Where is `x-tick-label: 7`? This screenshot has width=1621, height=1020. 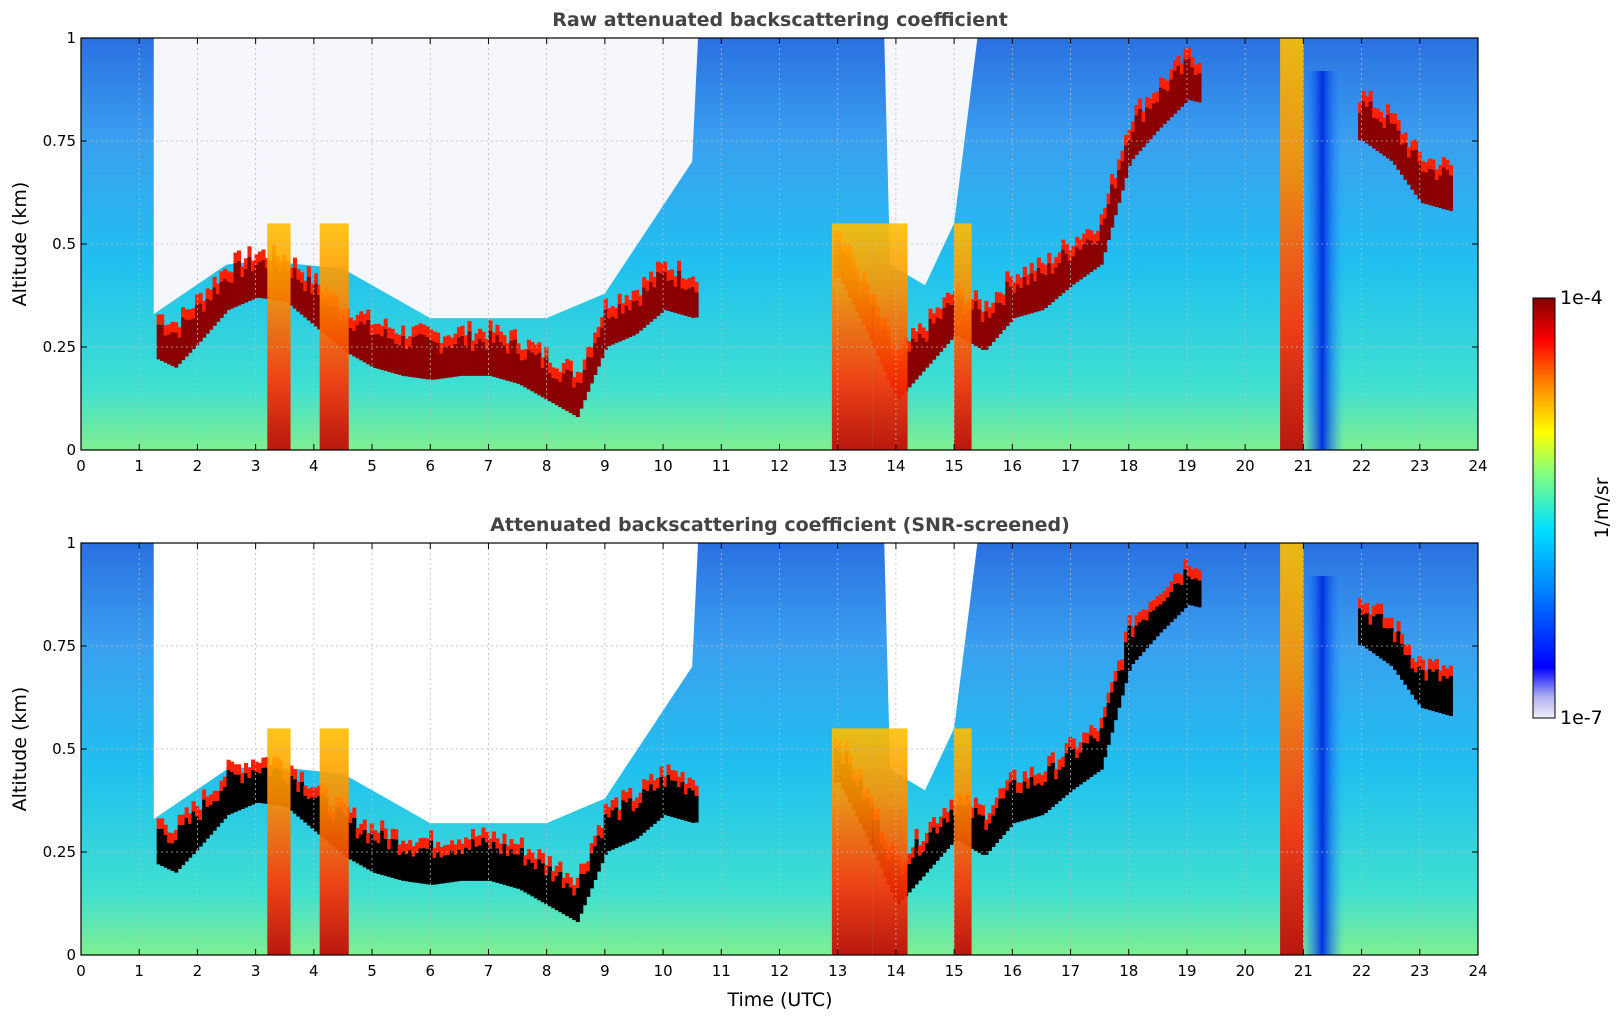
x-tick-label: 7 is located at coordinates (489, 971).